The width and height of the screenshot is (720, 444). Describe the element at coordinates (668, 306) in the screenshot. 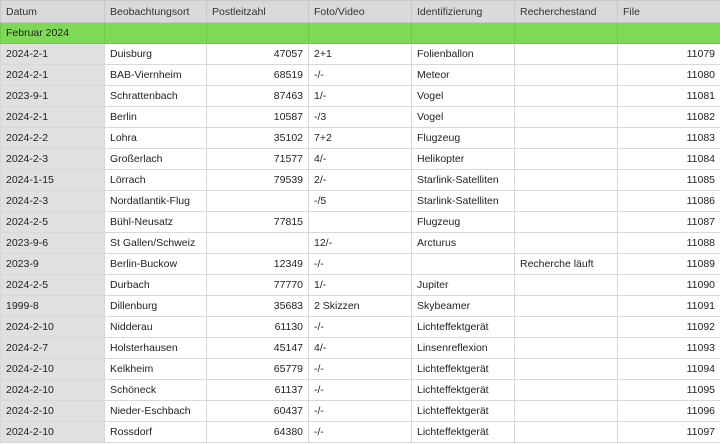

I see `cell-file: 11091` at that location.